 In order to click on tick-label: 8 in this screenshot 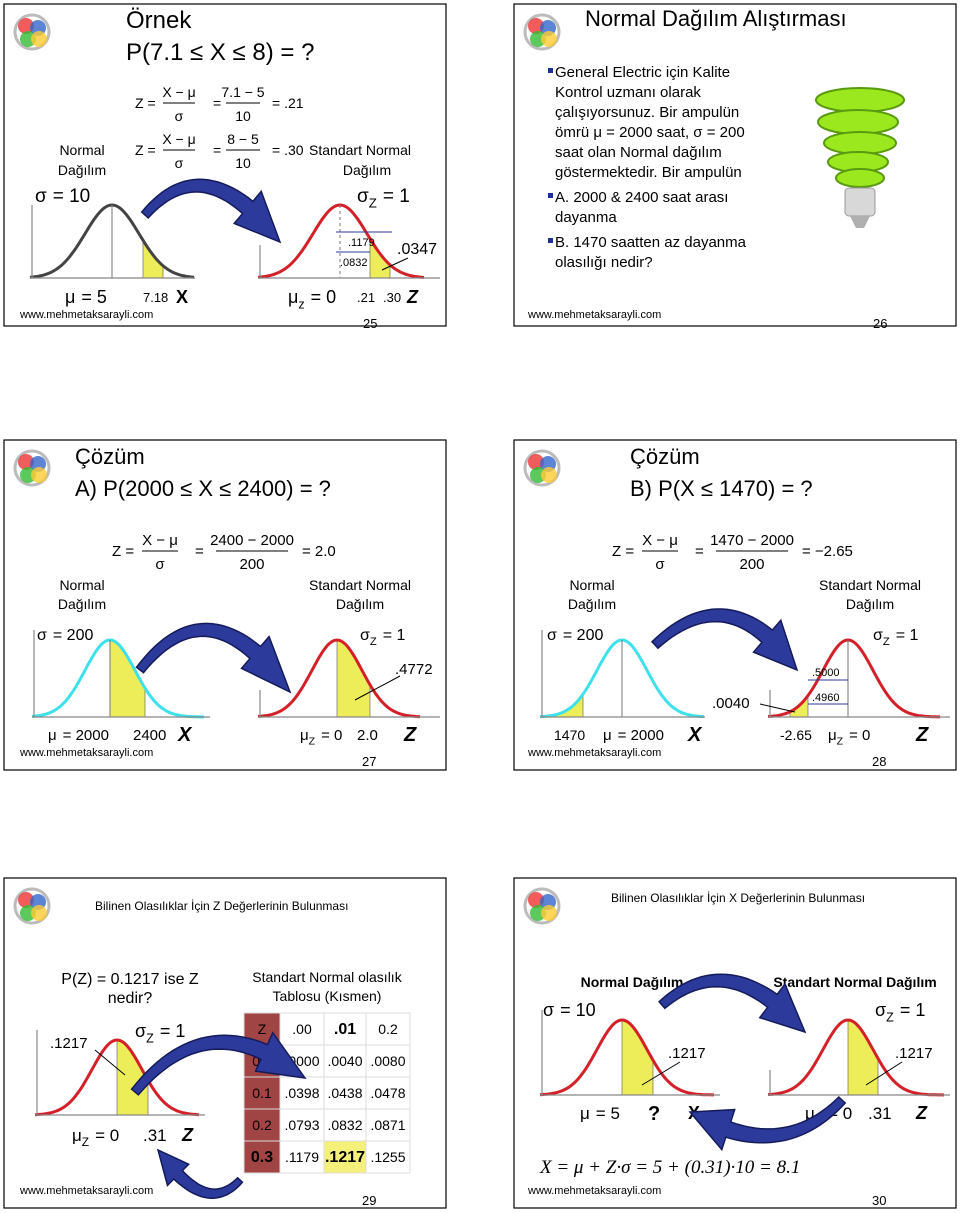, I will do `click(164, 297)`.